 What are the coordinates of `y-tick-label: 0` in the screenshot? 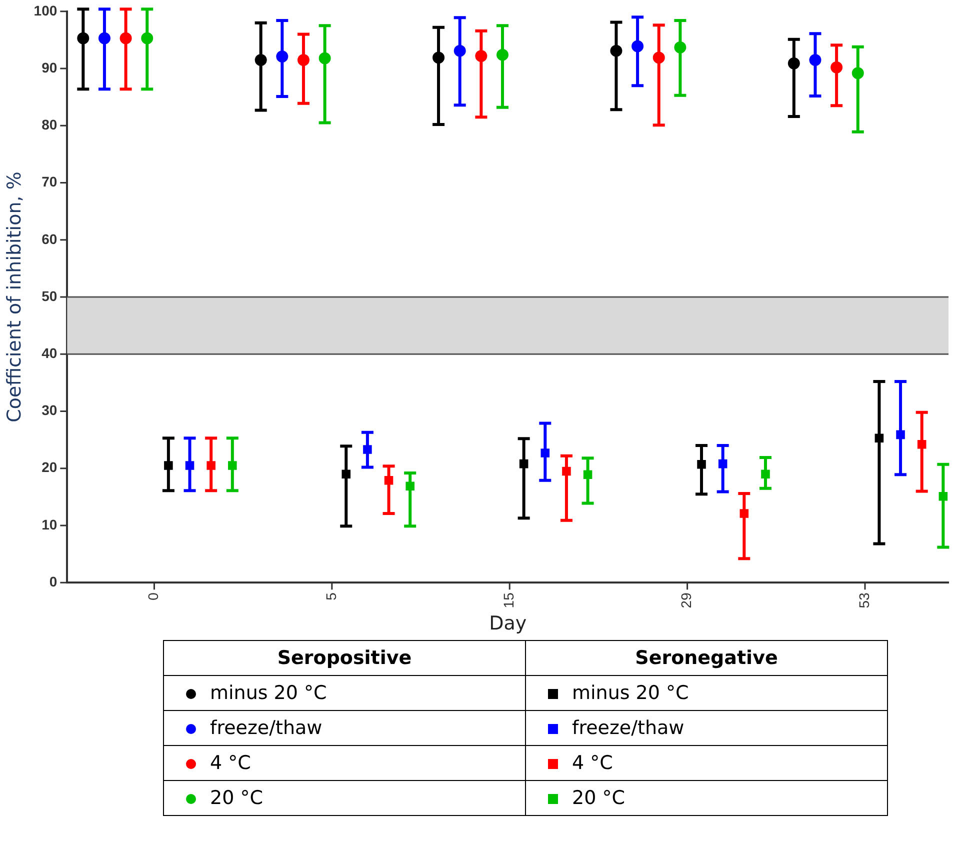 It's located at (53, 581).